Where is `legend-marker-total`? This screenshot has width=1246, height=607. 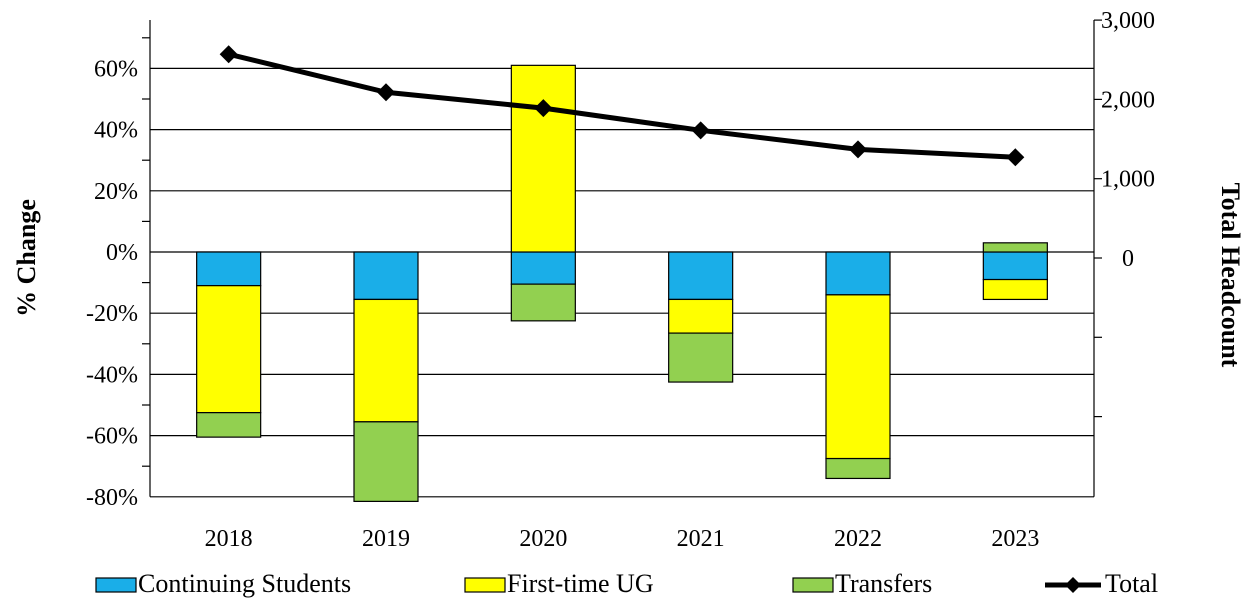
legend-marker-total is located at coordinates (1073, 585).